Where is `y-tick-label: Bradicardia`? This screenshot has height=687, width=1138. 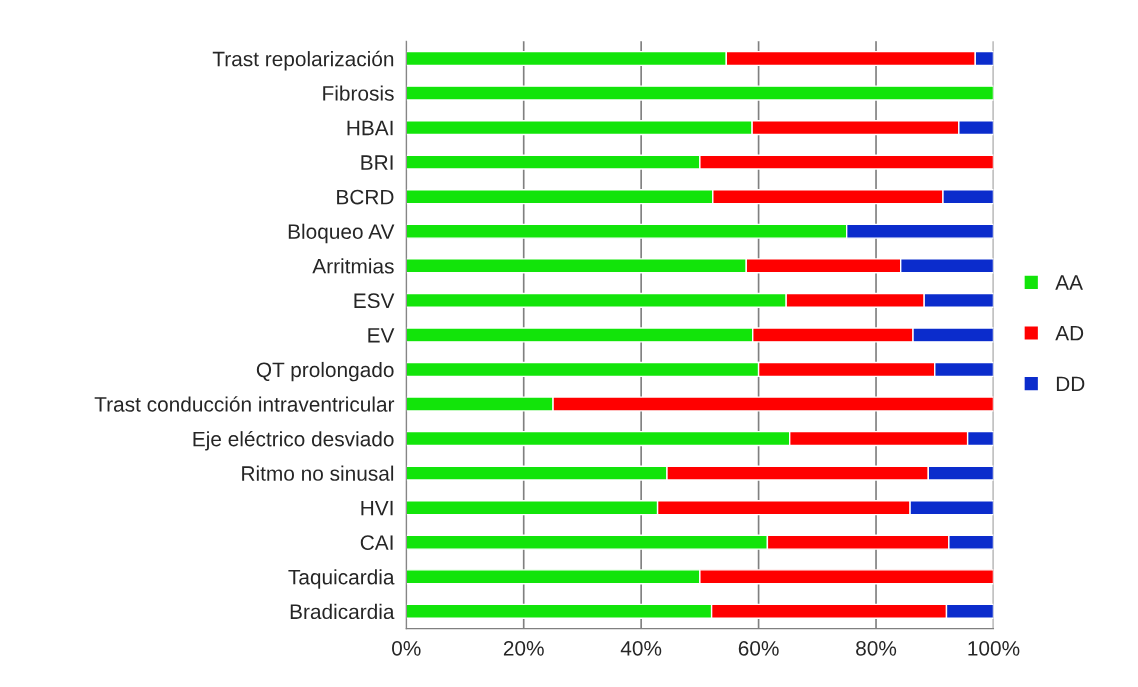
y-tick-label: Bradicardia is located at coordinates (342, 611).